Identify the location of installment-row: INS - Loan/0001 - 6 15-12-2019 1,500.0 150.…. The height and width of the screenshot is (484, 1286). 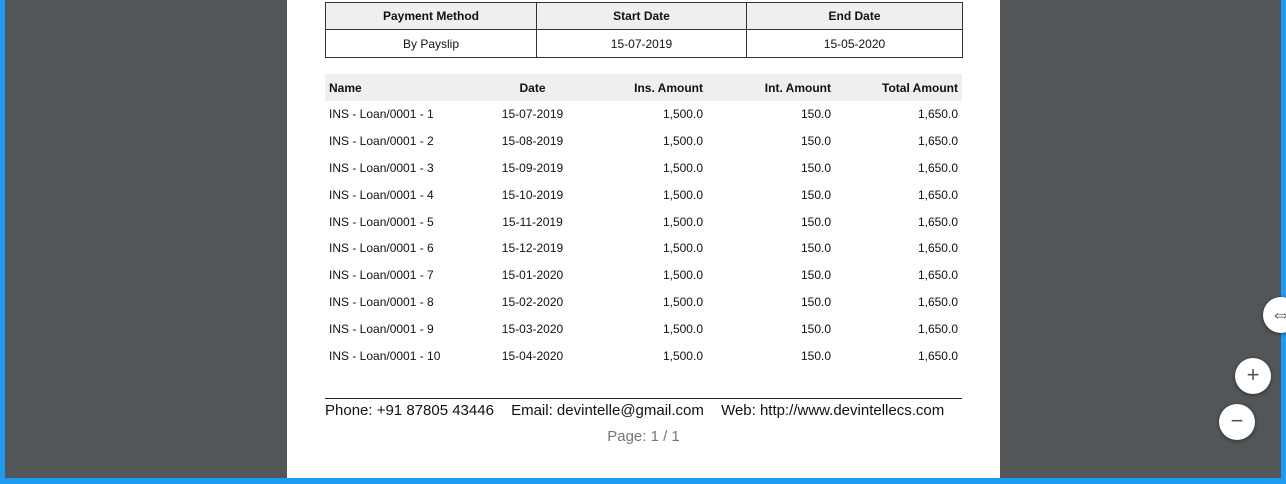
(643, 248).